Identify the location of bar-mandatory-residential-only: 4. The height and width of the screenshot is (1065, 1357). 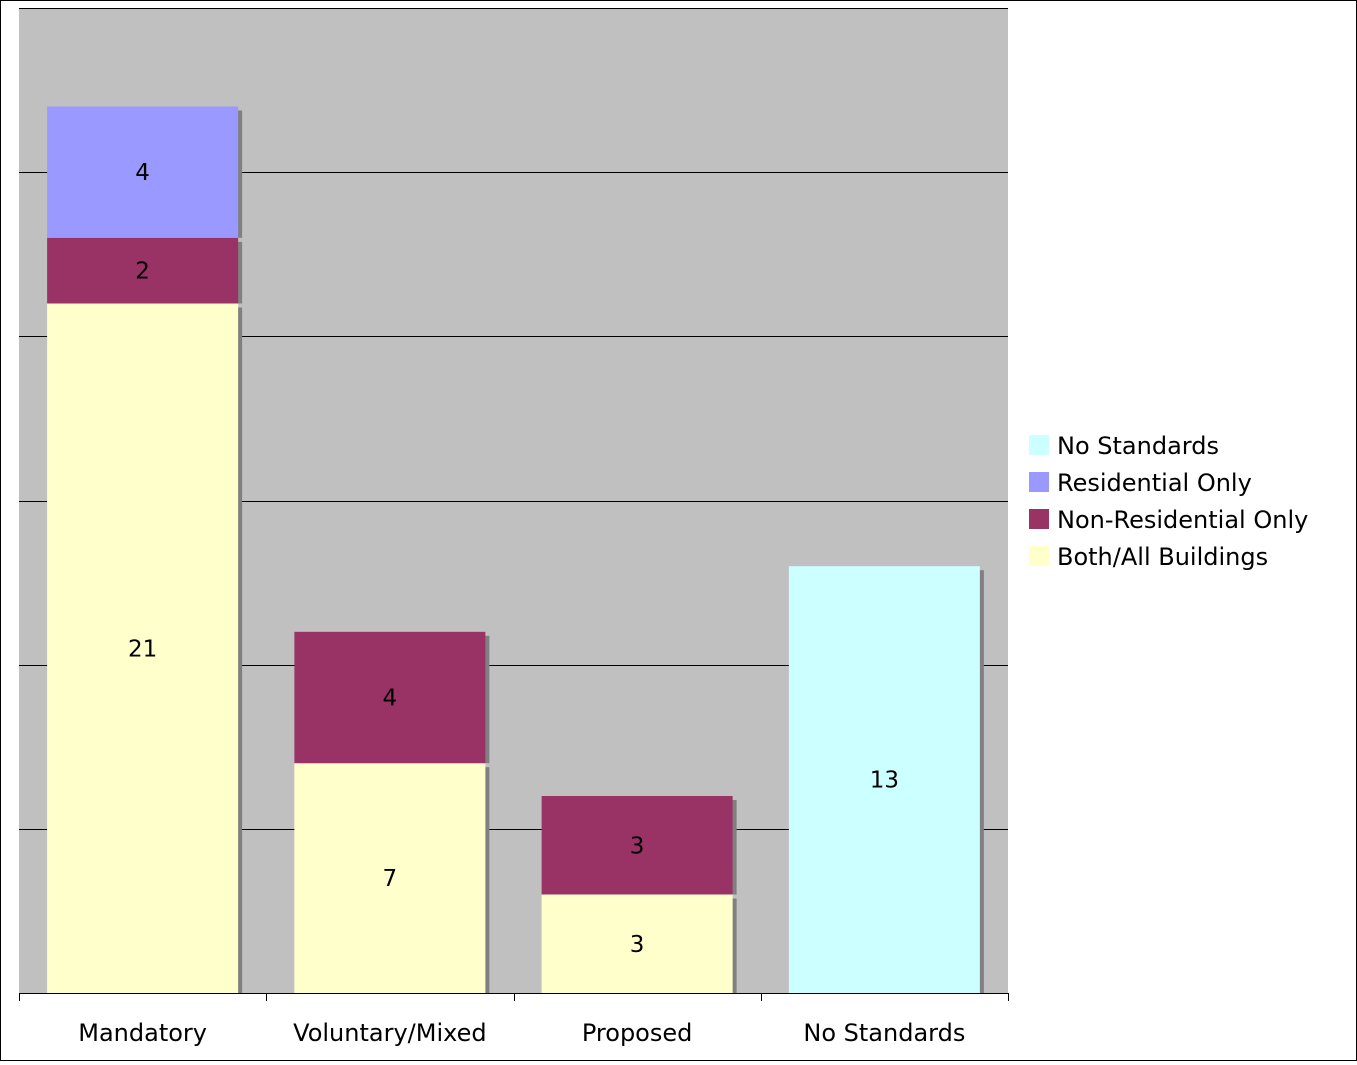
(145, 172).